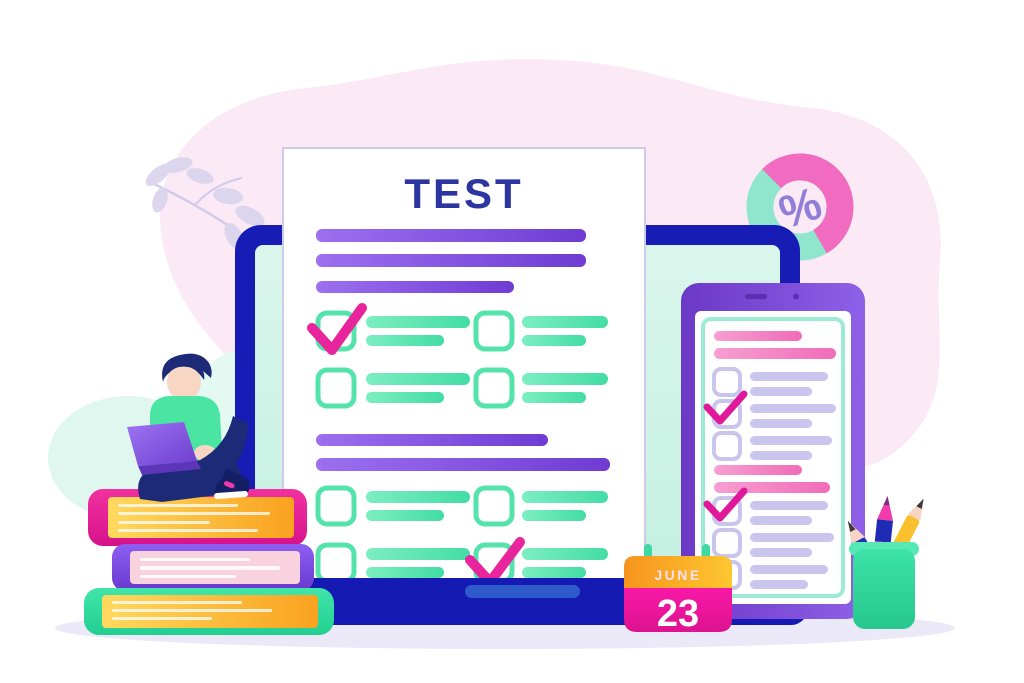  Describe the element at coordinates (677, 575) in the screenshot. I see `calendar-month-label: JUNE` at that location.